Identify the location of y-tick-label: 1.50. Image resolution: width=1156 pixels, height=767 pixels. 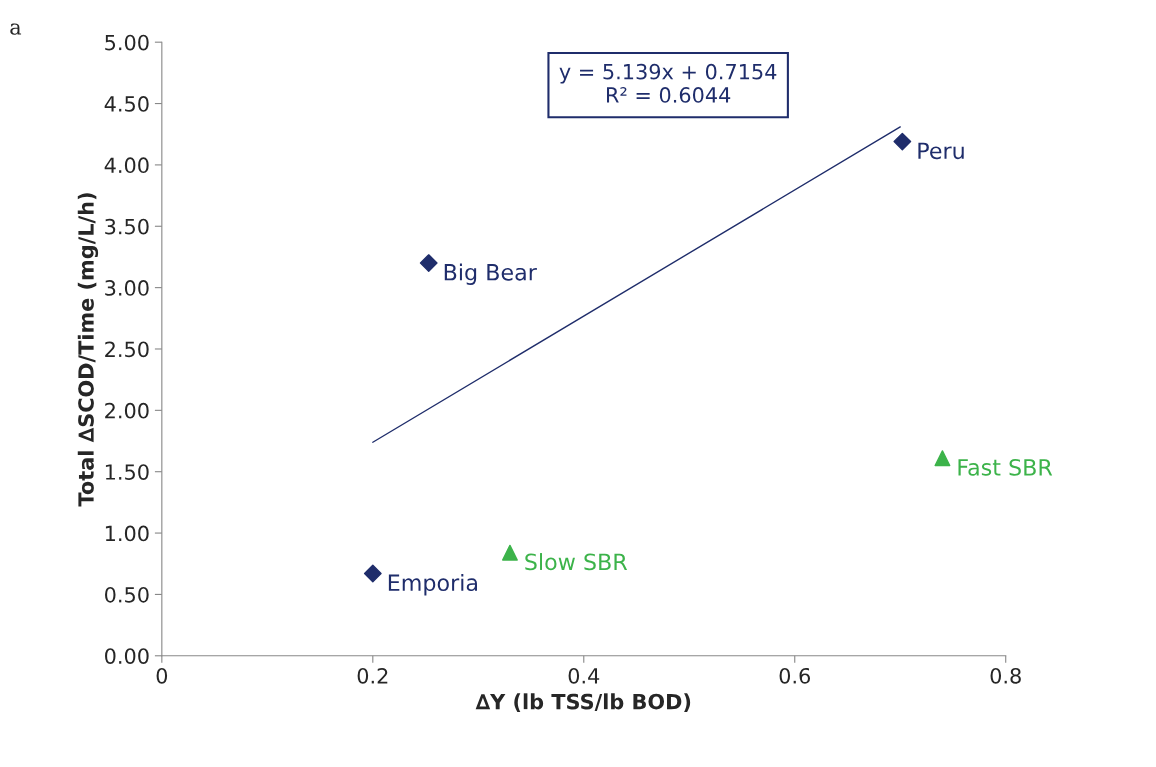
(127, 472).